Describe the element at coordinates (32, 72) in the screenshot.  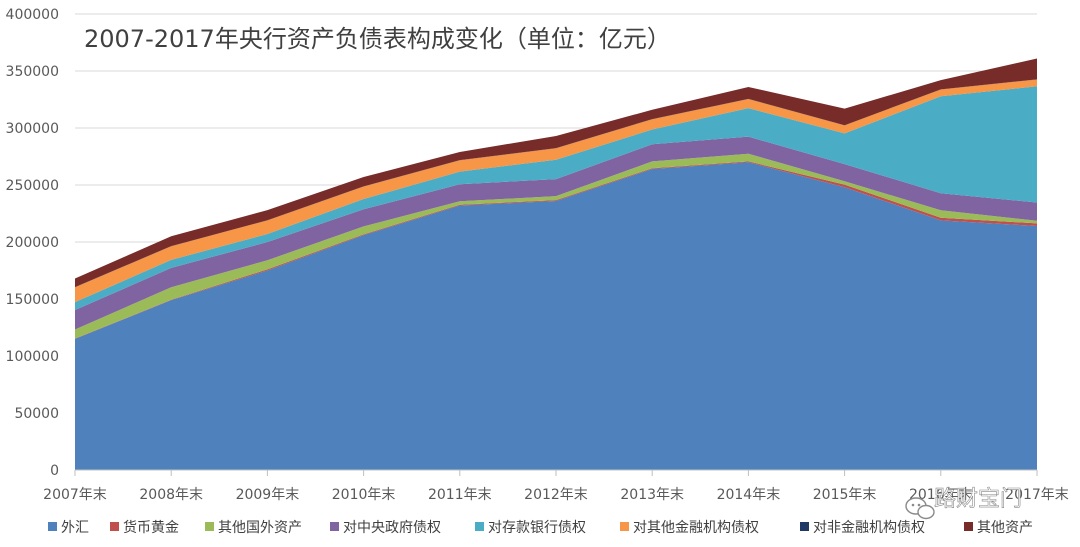
I see `y-tick-label: 350000` at that location.